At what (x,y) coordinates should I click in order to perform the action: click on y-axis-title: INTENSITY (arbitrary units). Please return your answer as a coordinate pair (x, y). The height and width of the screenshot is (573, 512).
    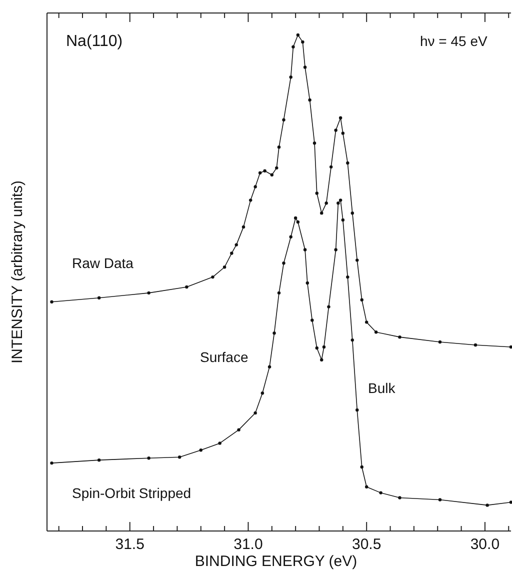
    Looking at the image, I should click on (17, 272).